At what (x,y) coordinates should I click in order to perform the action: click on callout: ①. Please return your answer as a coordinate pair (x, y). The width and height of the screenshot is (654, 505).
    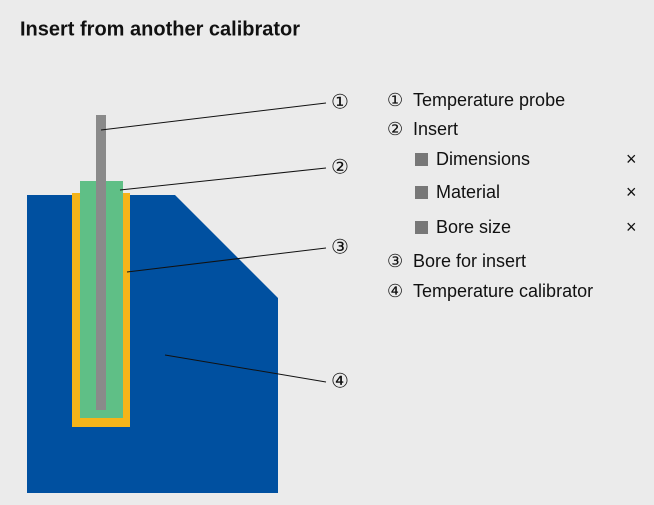
    Looking at the image, I should click on (340, 102).